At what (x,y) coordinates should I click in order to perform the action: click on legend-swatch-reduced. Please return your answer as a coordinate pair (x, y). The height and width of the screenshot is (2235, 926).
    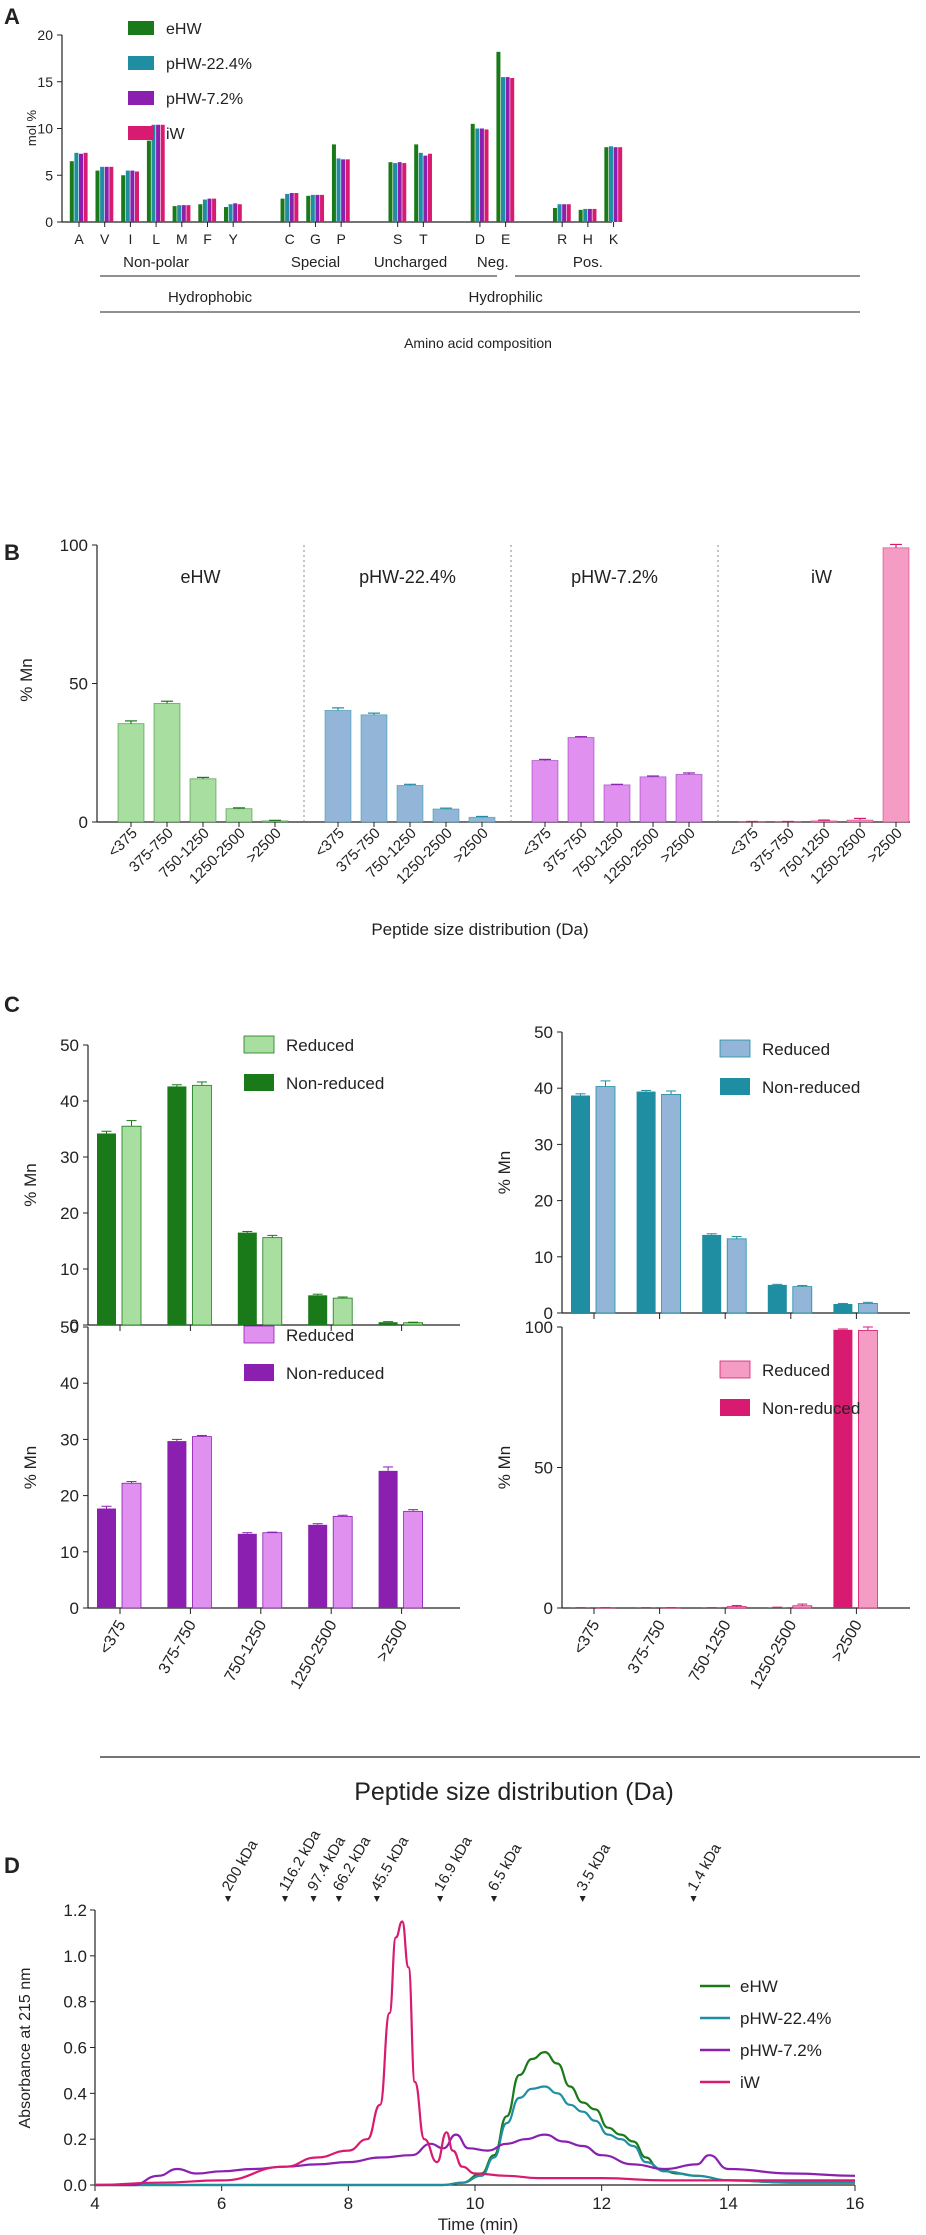
    Looking at the image, I should click on (259, 1334).